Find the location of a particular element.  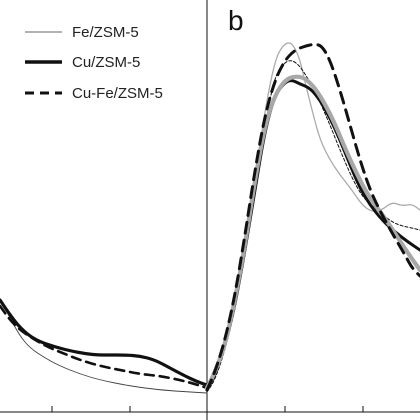

legend-label-fe: Fe/ZSM-5 is located at coordinates (105, 32).